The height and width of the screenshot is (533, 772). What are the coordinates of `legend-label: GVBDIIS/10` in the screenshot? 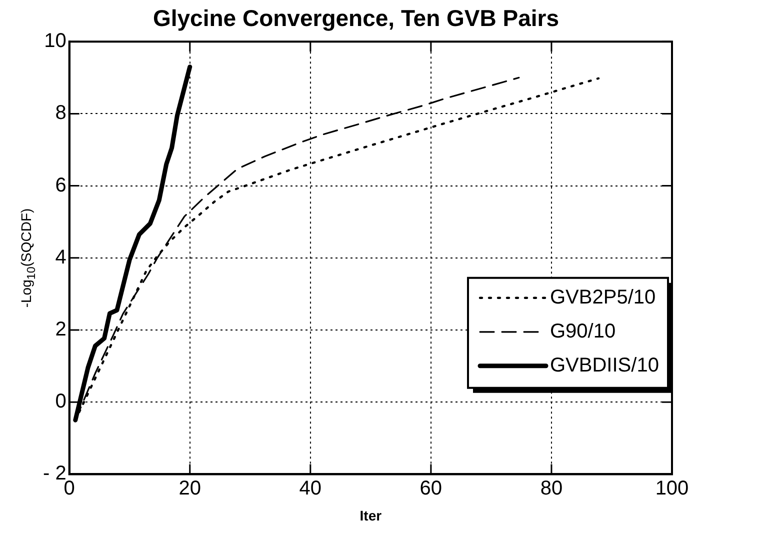 It's located at (604, 365).